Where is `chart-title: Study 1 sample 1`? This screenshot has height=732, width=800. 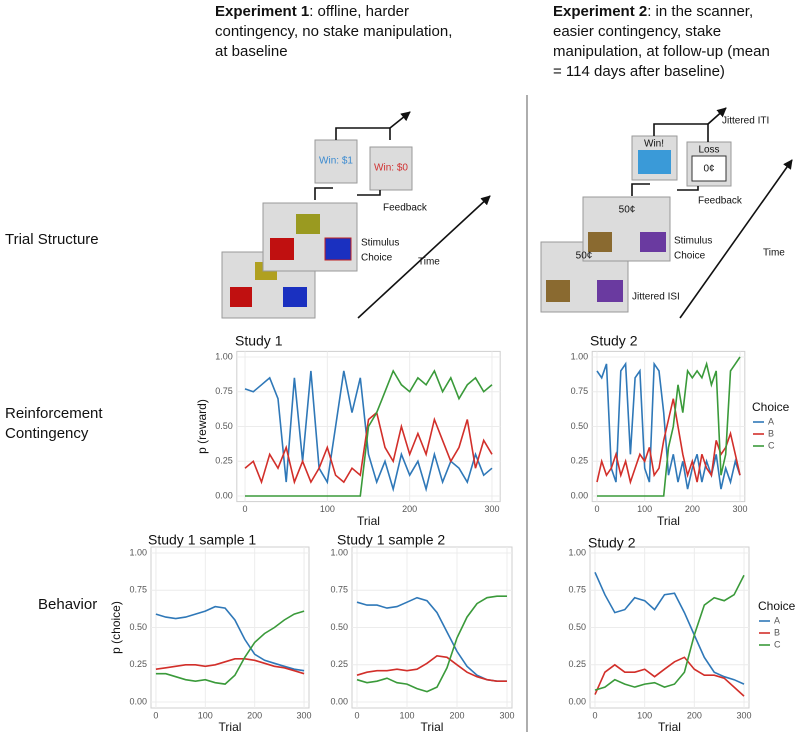
chart-title: Study 1 sample 1 is located at coordinates (202, 540).